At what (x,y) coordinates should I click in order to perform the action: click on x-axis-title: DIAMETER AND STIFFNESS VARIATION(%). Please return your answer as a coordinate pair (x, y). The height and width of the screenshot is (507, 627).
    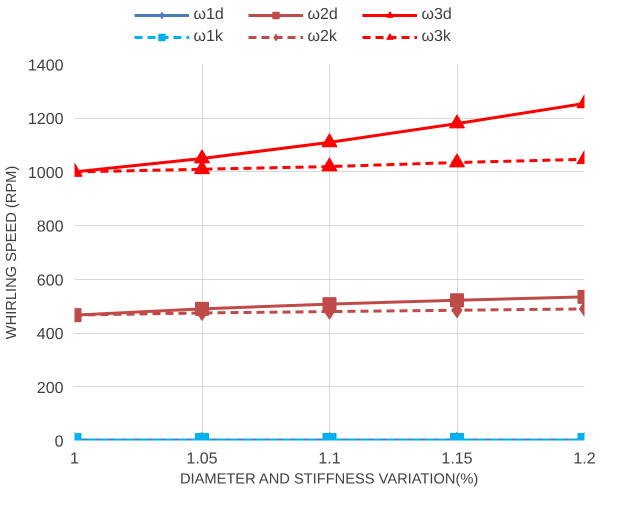
    Looking at the image, I should click on (329, 480).